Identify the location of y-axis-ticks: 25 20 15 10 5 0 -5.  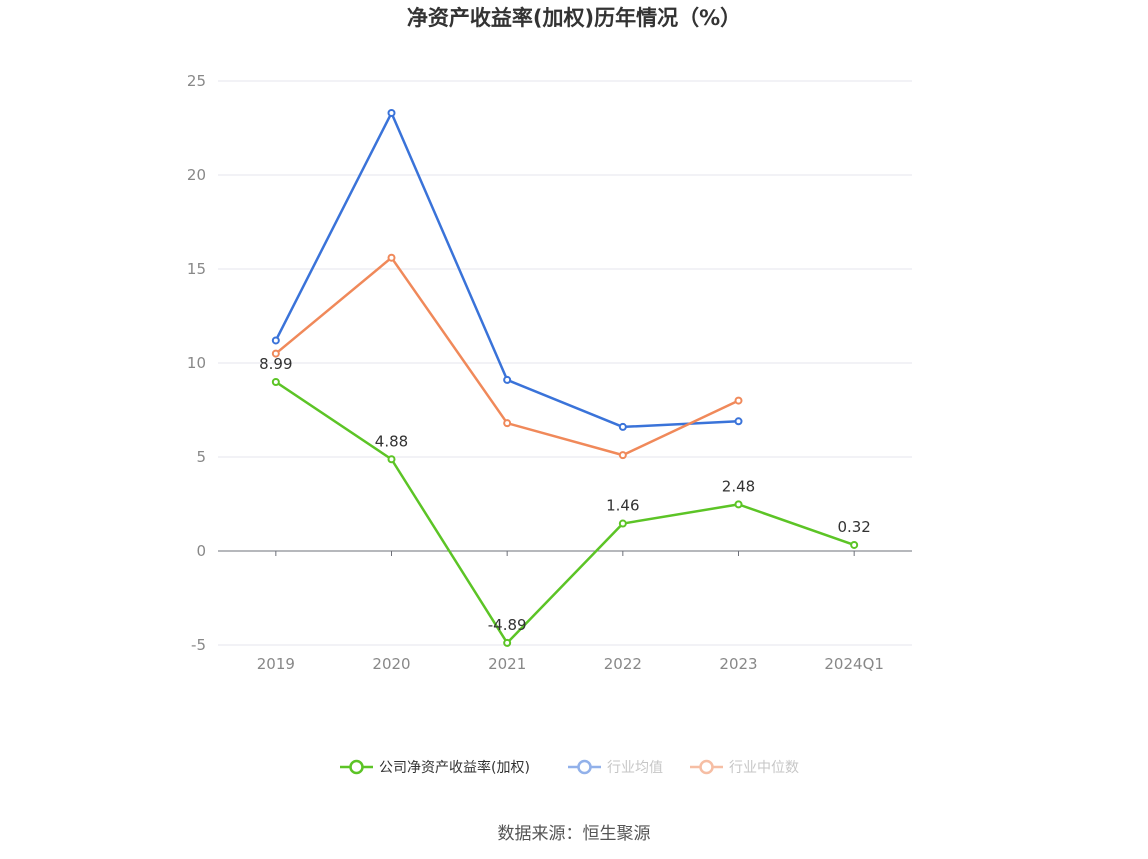
(196, 363).